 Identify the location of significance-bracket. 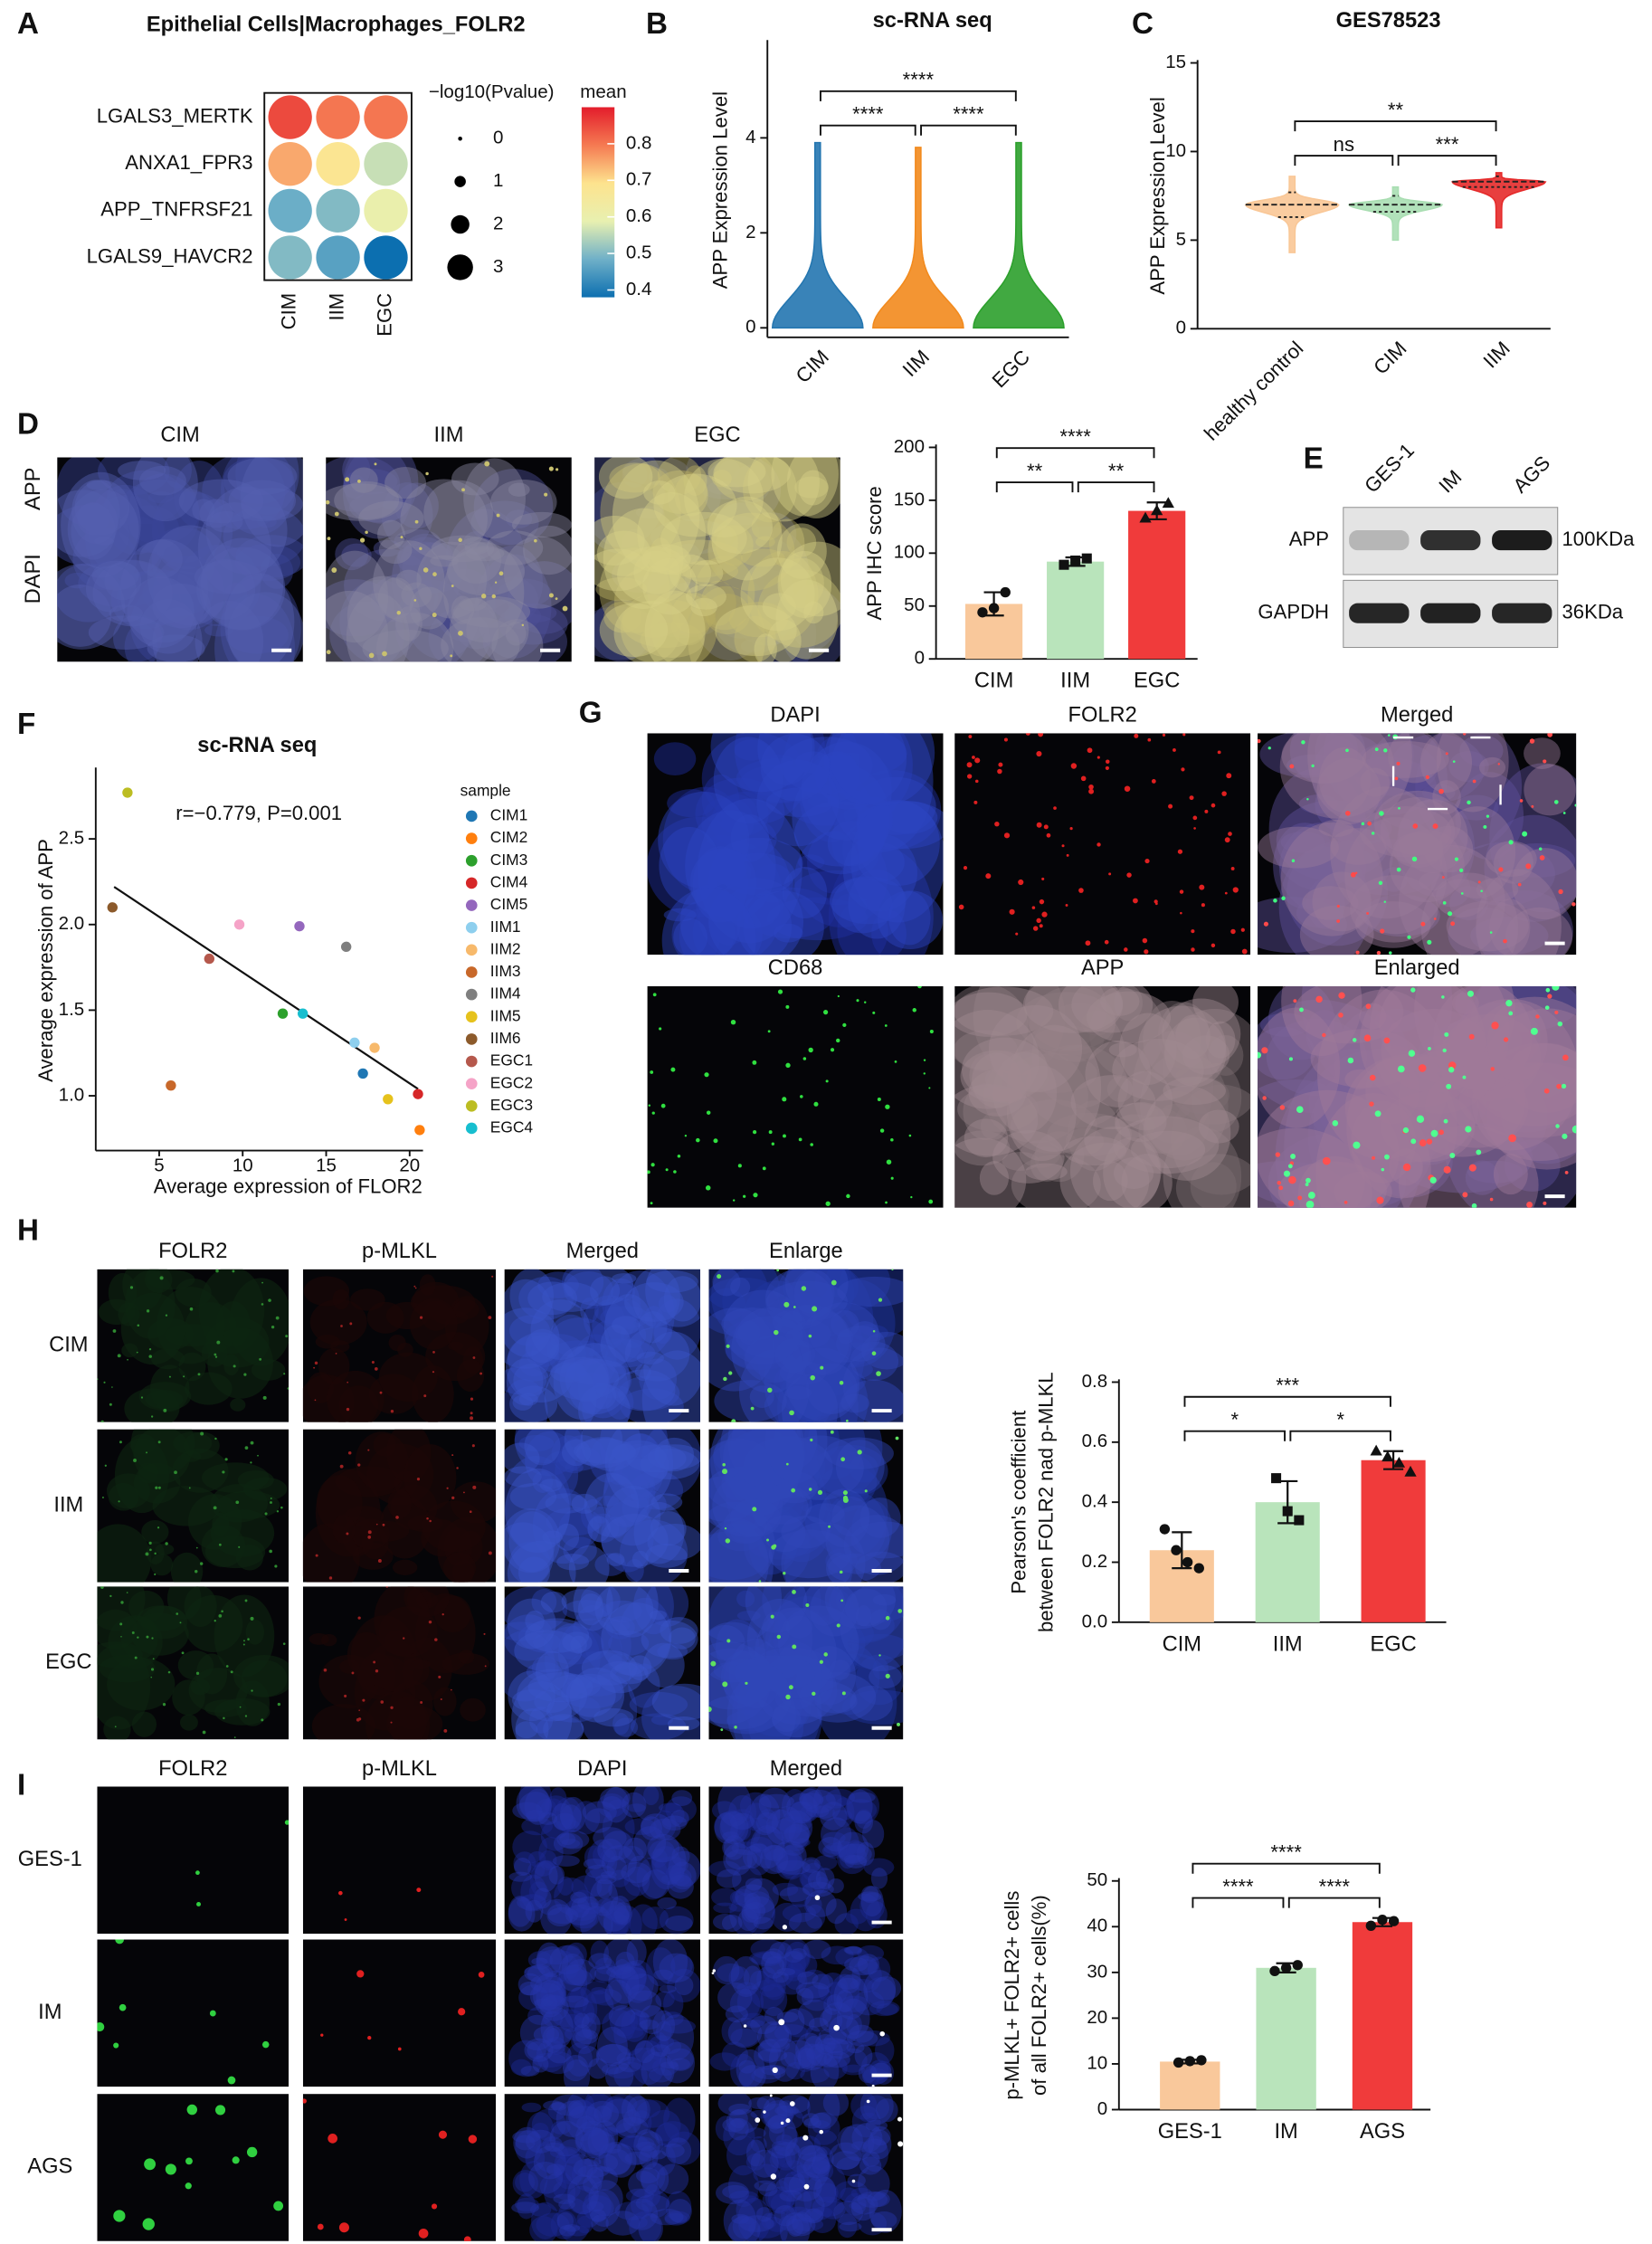
(1334, 1902).